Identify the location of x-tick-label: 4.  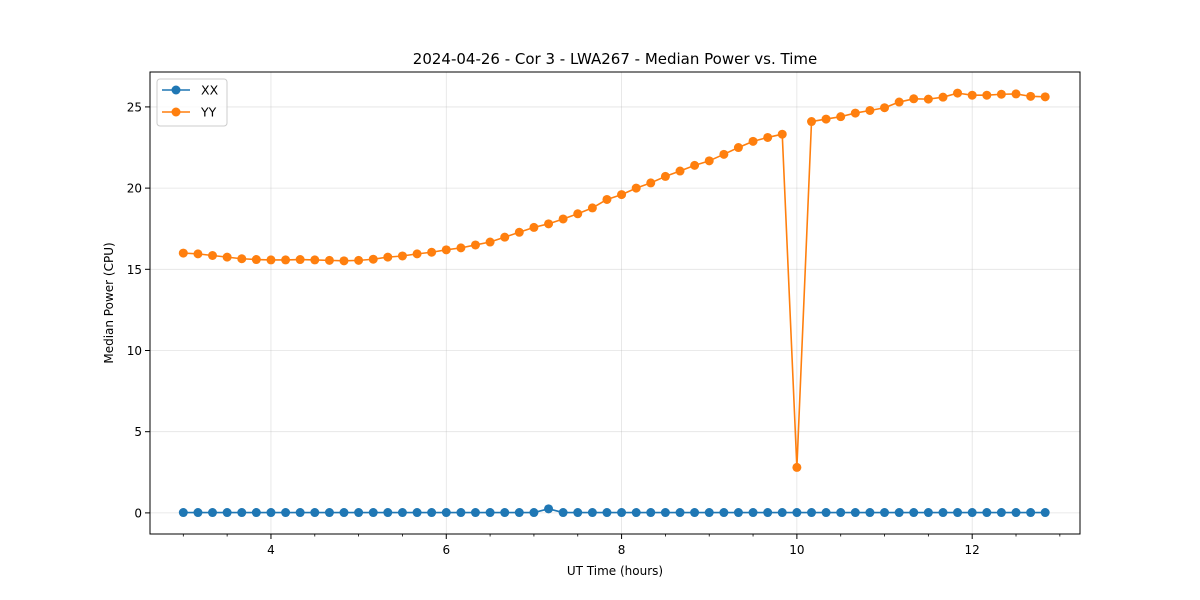
(271, 550).